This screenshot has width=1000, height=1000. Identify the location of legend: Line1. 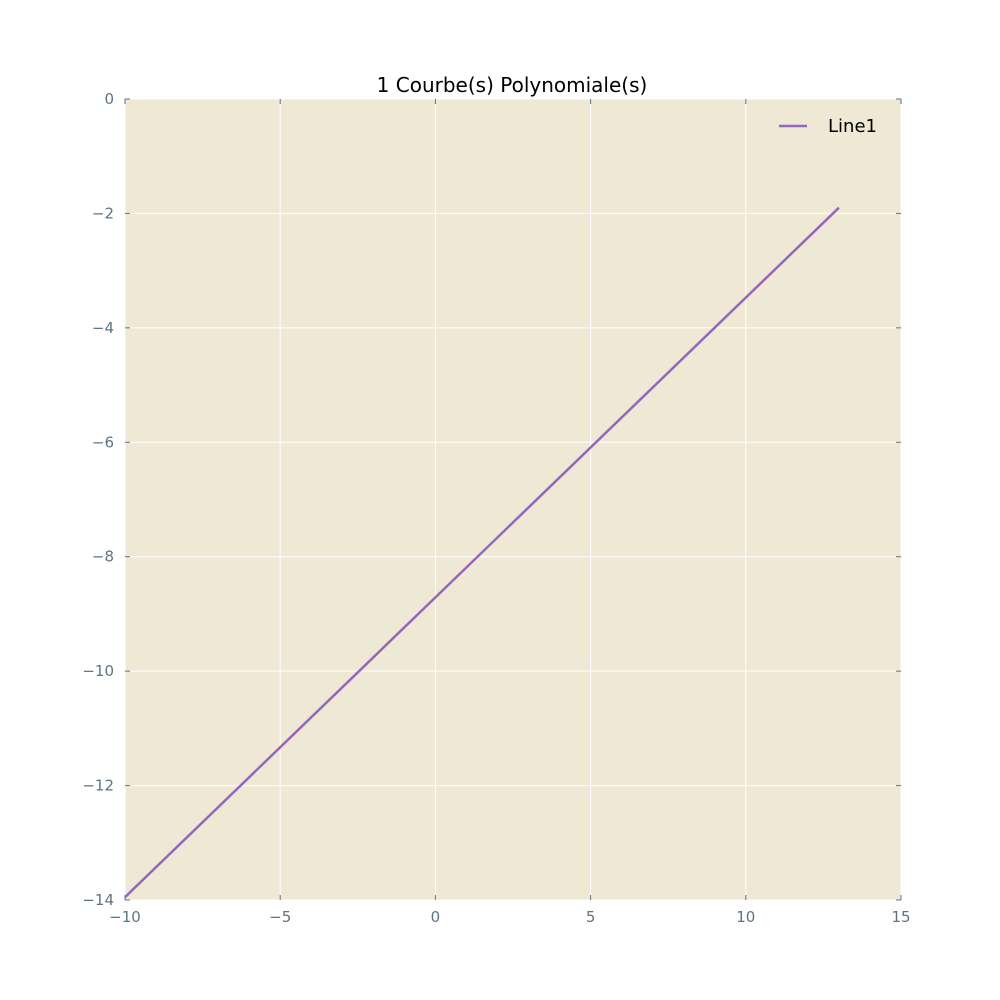
(828, 126).